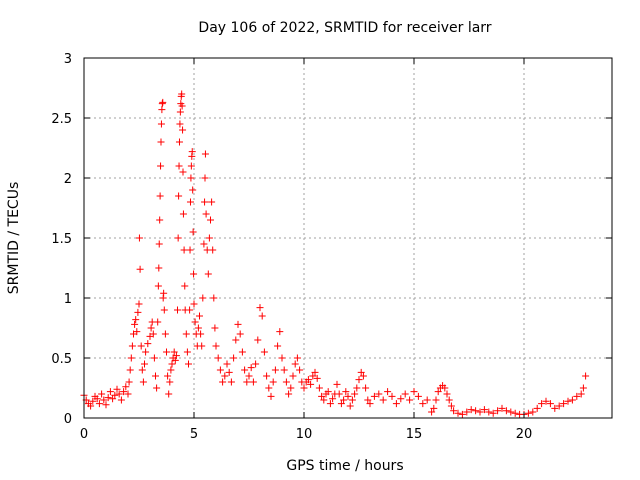 The height and width of the screenshot is (480, 640). Describe the element at coordinates (61, 239) in the screenshot. I see `y-tick-label: 1.5` at that location.